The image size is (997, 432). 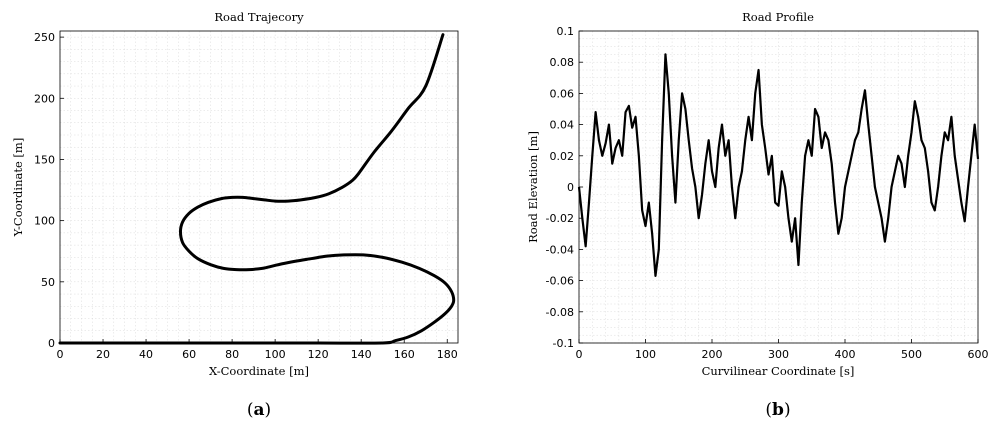 I want to click on x-tick-label: 80, so click(x=232, y=354).